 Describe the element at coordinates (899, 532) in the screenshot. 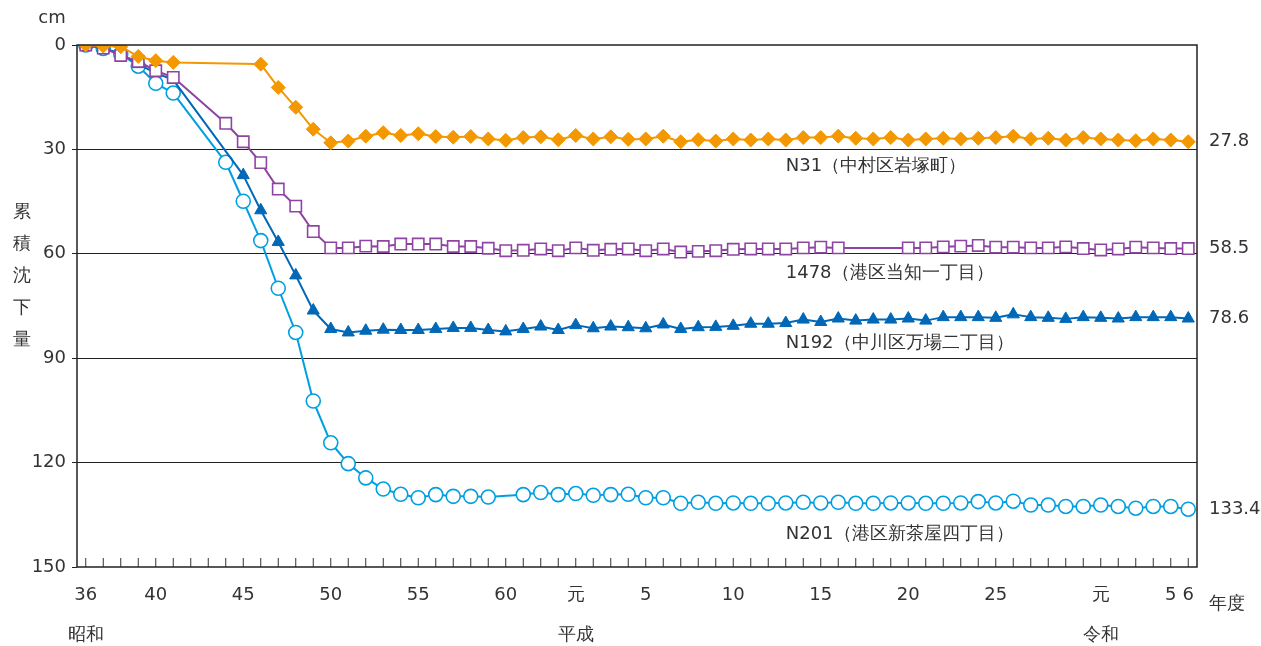

I see `series-label: N201（港区新茶屋四丁目）` at that location.